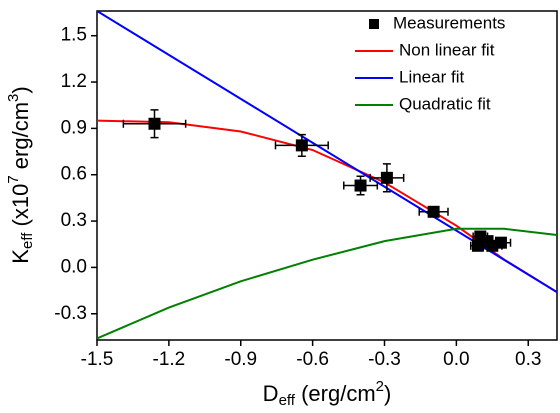  I want to click on x-label-sub: eff, so click(287, 400).